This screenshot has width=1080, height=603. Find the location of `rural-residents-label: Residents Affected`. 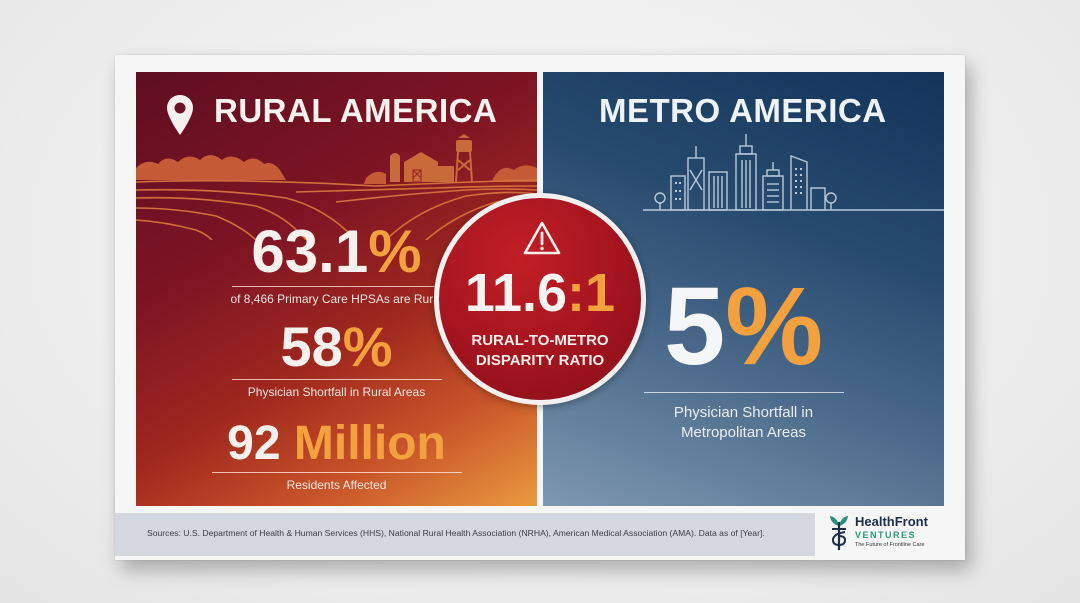

rural-residents-label: Residents Affected is located at coordinates (336, 485).